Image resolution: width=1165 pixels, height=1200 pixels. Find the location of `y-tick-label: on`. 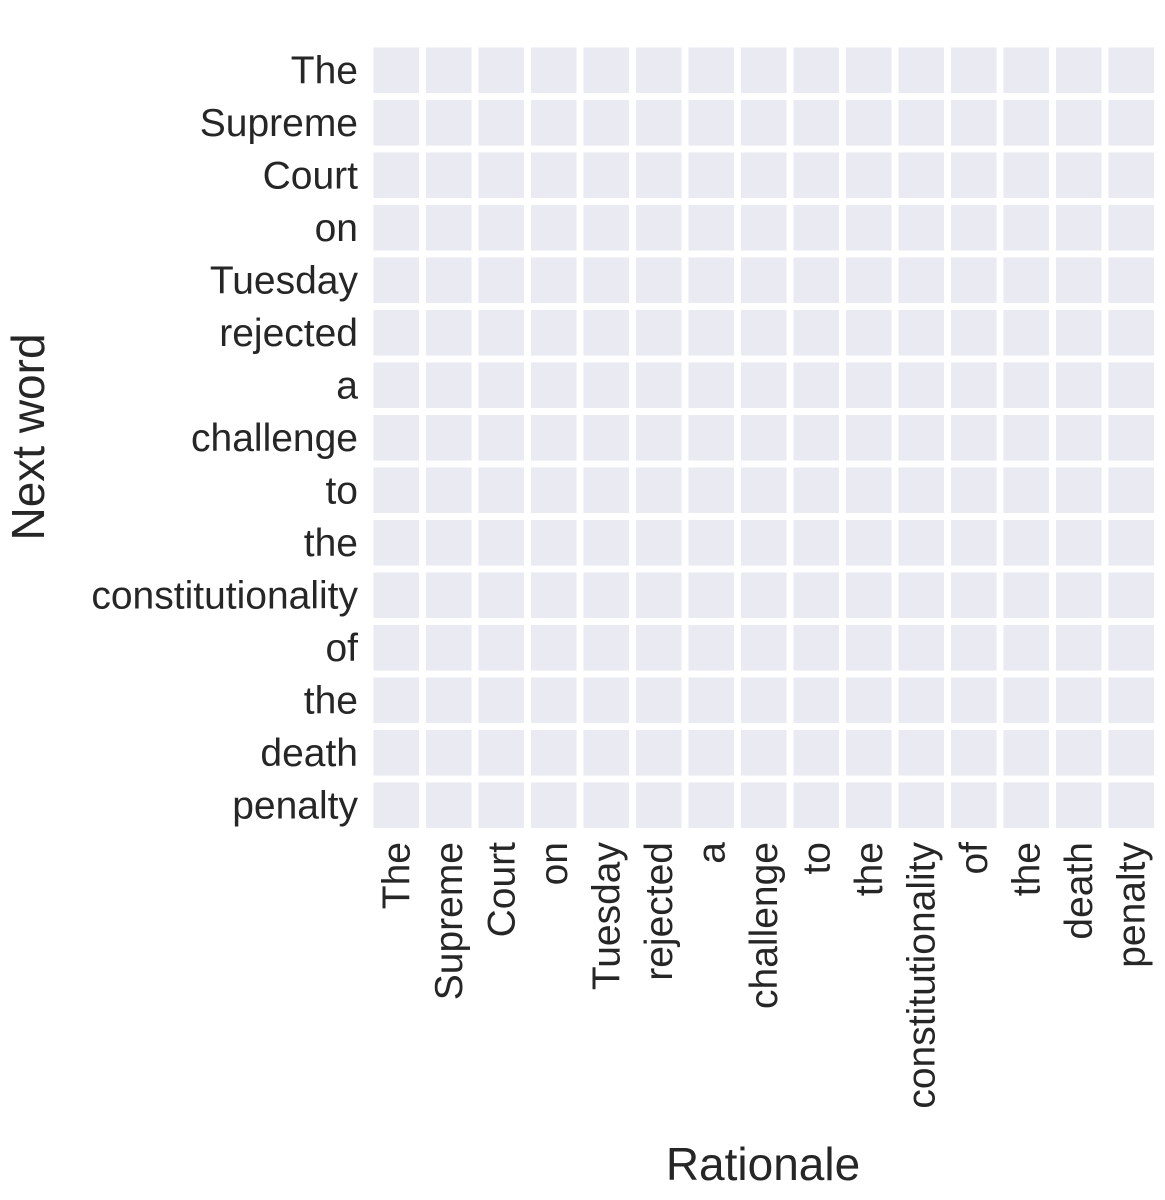

y-tick-label: on is located at coordinates (336, 228).